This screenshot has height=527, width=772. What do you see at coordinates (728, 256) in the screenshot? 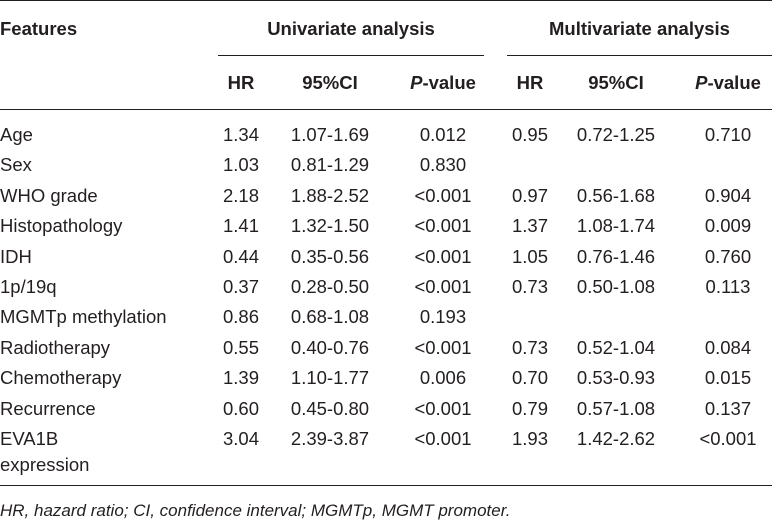
I see `multi-p-cell: 0.760` at bounding box center [728, 256].